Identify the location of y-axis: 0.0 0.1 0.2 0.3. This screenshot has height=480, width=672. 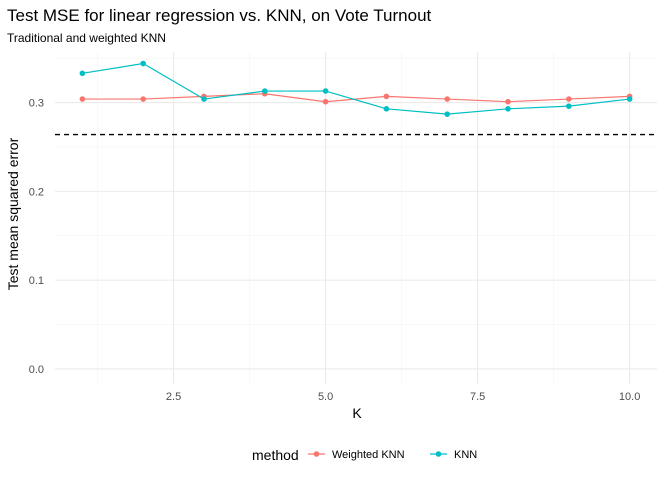
(36, 237).